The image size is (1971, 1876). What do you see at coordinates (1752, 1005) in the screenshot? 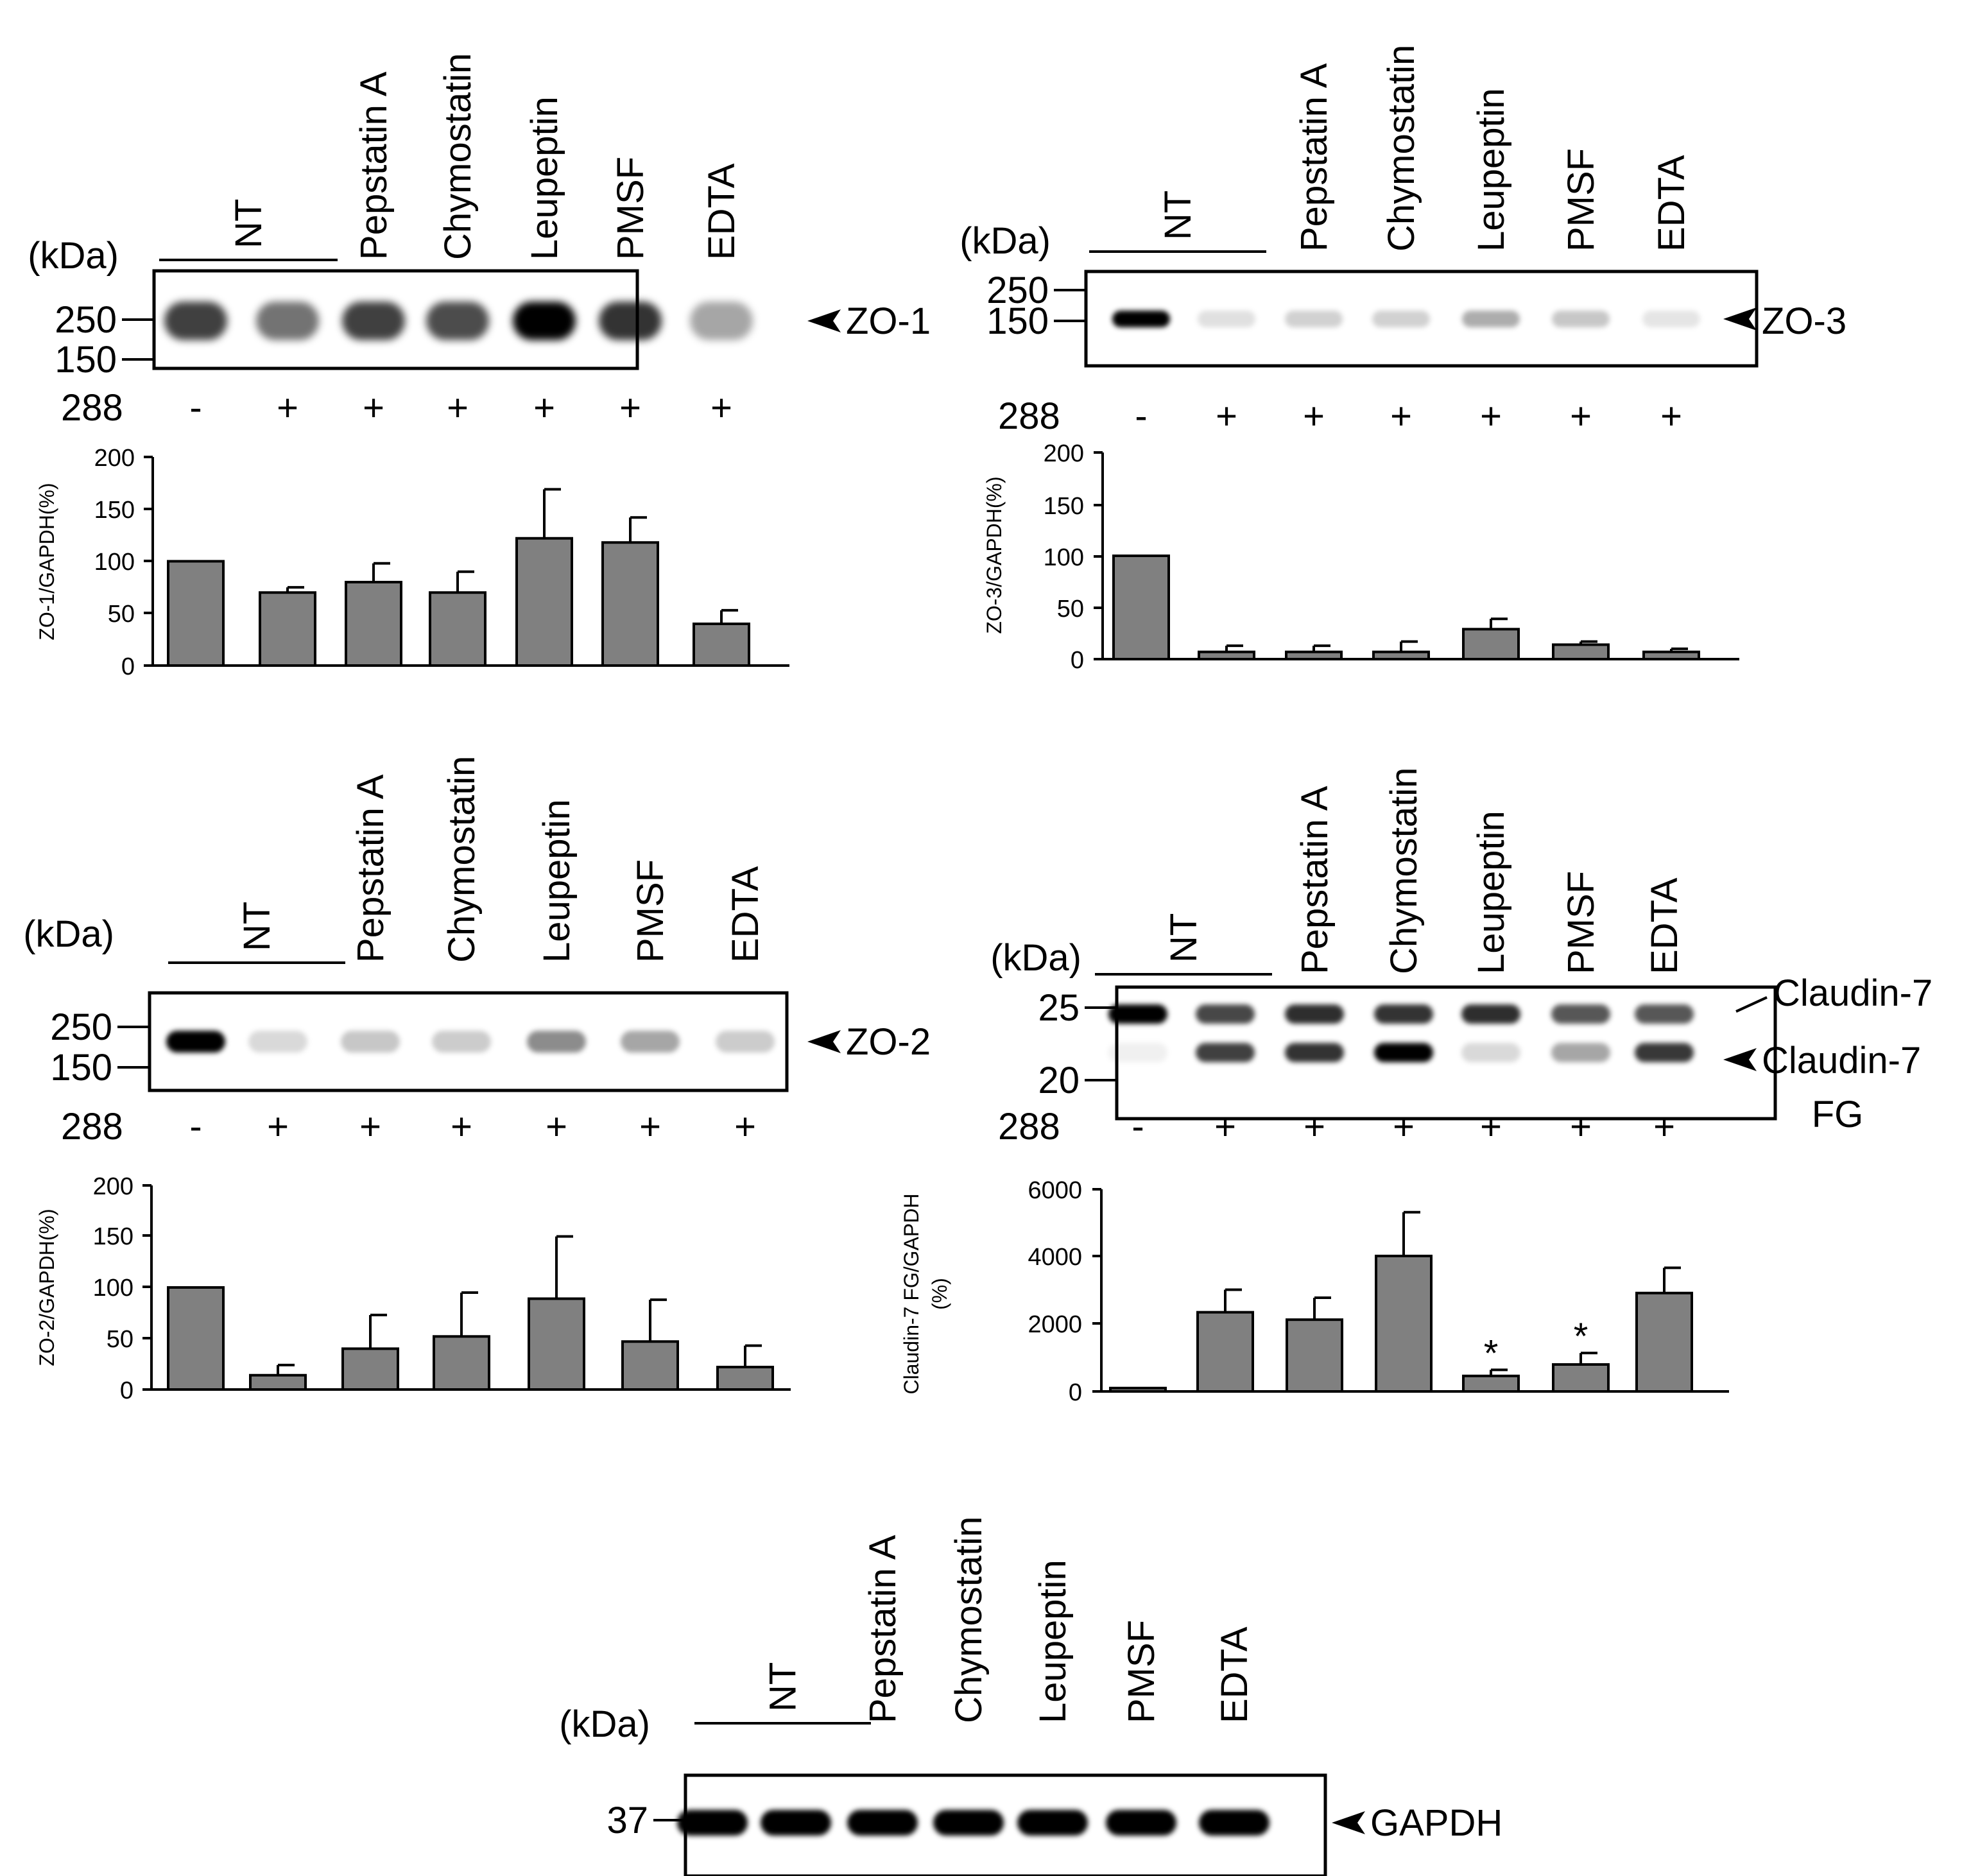
I see `band-pointer-line` at bounding box center [1752, 1005].